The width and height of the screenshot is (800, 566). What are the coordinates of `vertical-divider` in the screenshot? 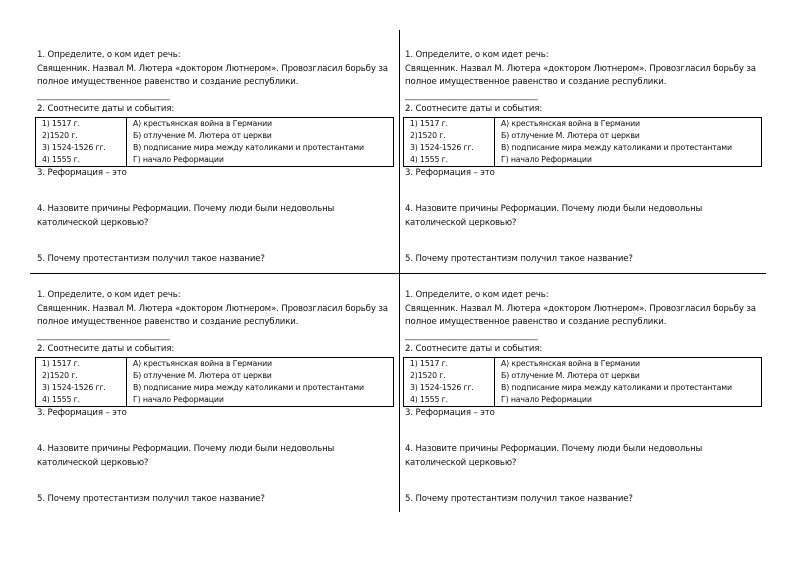 It's located at (399, 271).